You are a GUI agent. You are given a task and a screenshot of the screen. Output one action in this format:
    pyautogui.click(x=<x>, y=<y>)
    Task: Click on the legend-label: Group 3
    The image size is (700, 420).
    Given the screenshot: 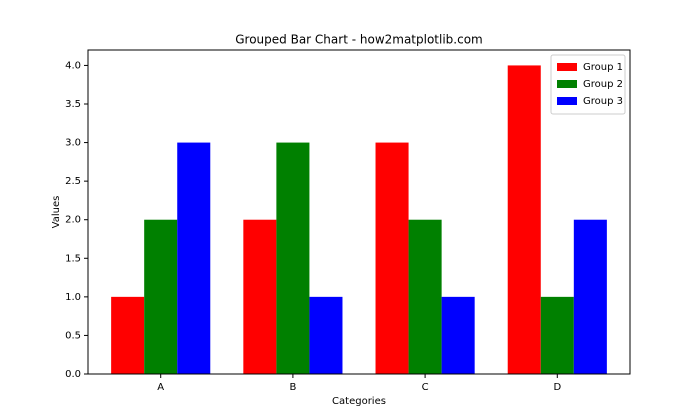 What is the action you would take?
    pyautogui.click(x=603, y=101)
    